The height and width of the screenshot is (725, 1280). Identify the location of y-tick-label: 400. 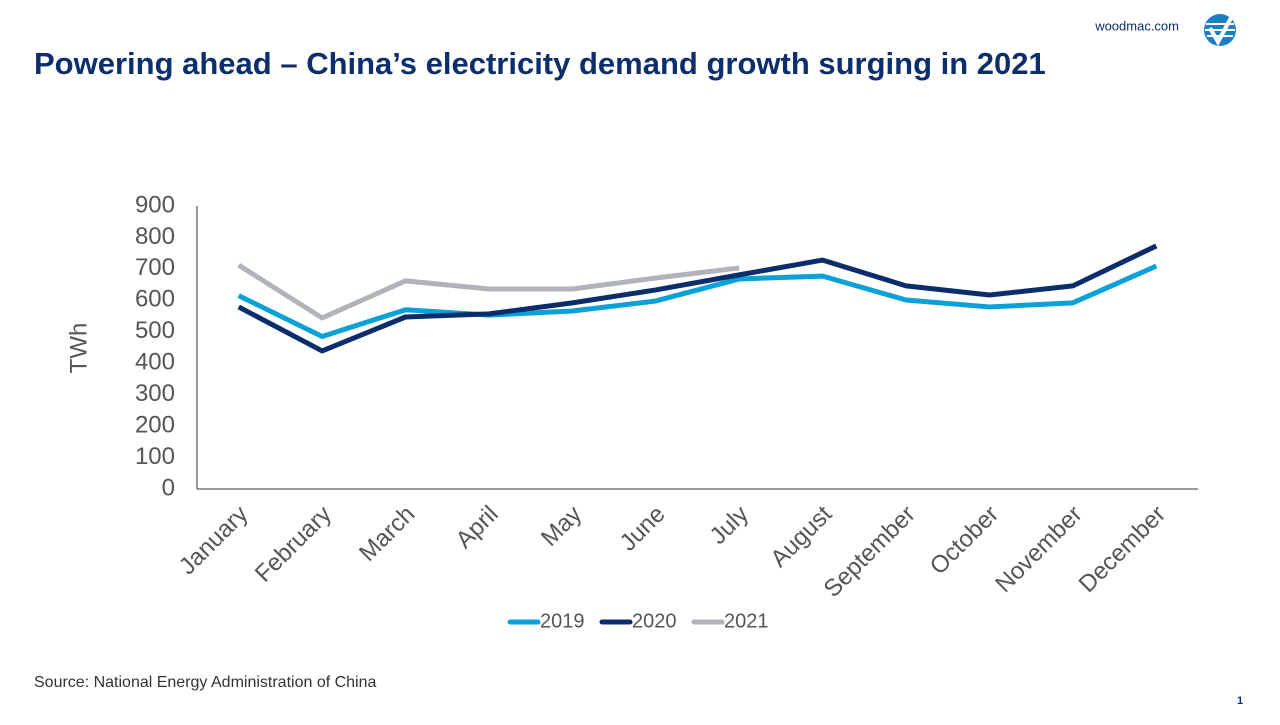
(155, 362).